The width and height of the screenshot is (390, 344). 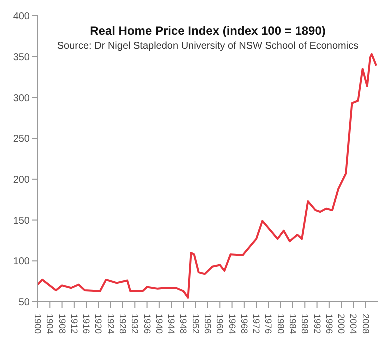 What do you see at coordinates (281, 324) in the screenshot?
I see `x-tick-label: 1980` at bounding box center [281, 324].